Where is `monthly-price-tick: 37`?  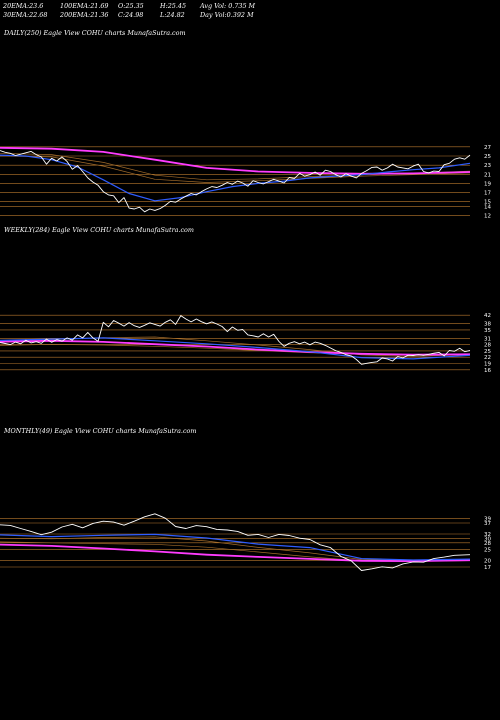
monthly-price-tick: 37 is located at coordinates (487, 524).